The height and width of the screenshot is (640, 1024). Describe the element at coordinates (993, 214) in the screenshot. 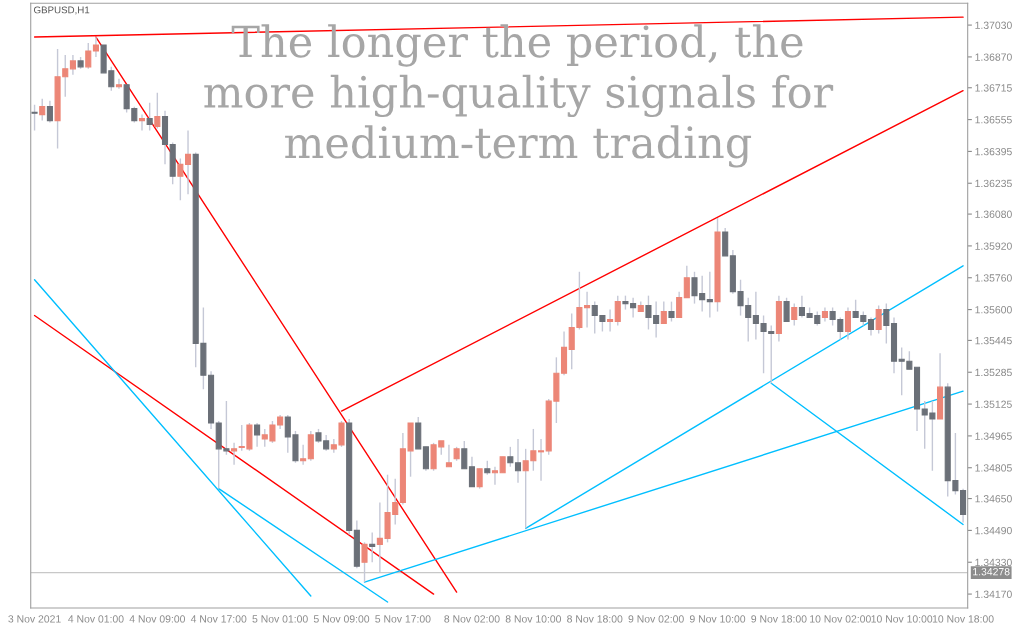

I see `y-tick-label: 1.36080` at that location.